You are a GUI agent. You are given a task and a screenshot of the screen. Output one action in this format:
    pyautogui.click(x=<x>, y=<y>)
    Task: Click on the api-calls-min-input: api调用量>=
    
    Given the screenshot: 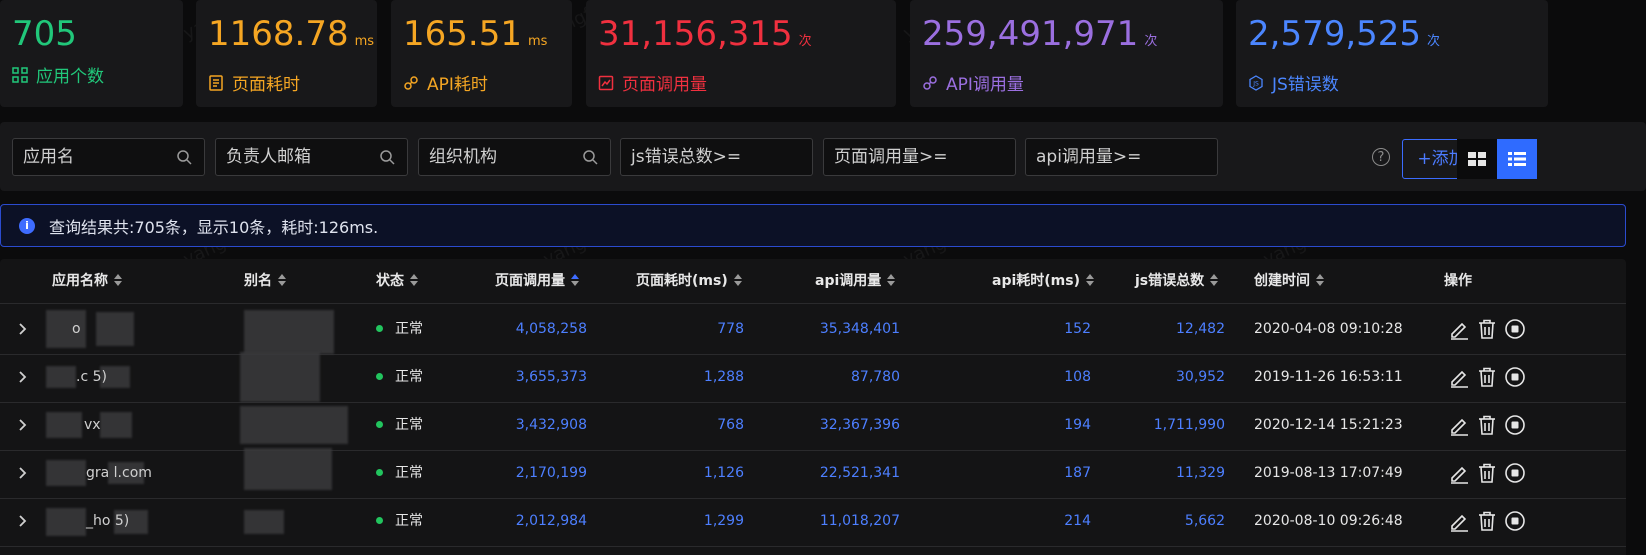 What is the action you would take?
    pyautogui.click(x=1121, y=157)
    